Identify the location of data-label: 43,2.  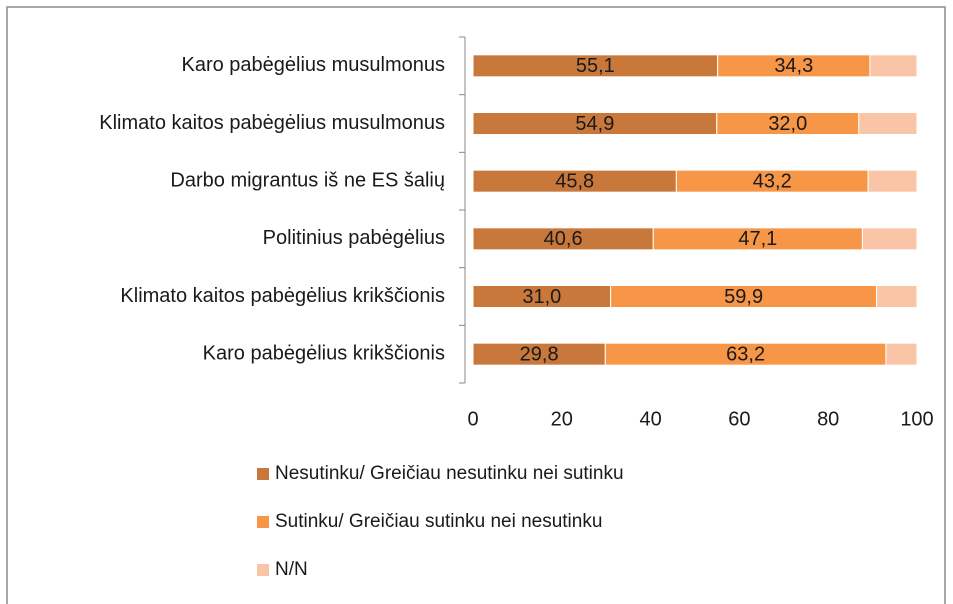
(772, 181).